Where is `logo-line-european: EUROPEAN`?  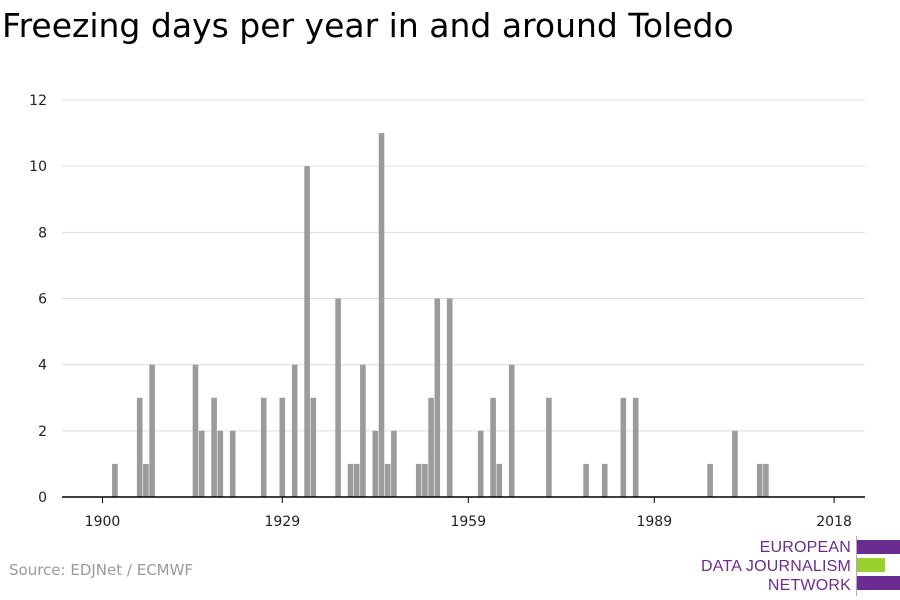
logo-line-european: EUROPEAN is located at coordinates (805, 547).